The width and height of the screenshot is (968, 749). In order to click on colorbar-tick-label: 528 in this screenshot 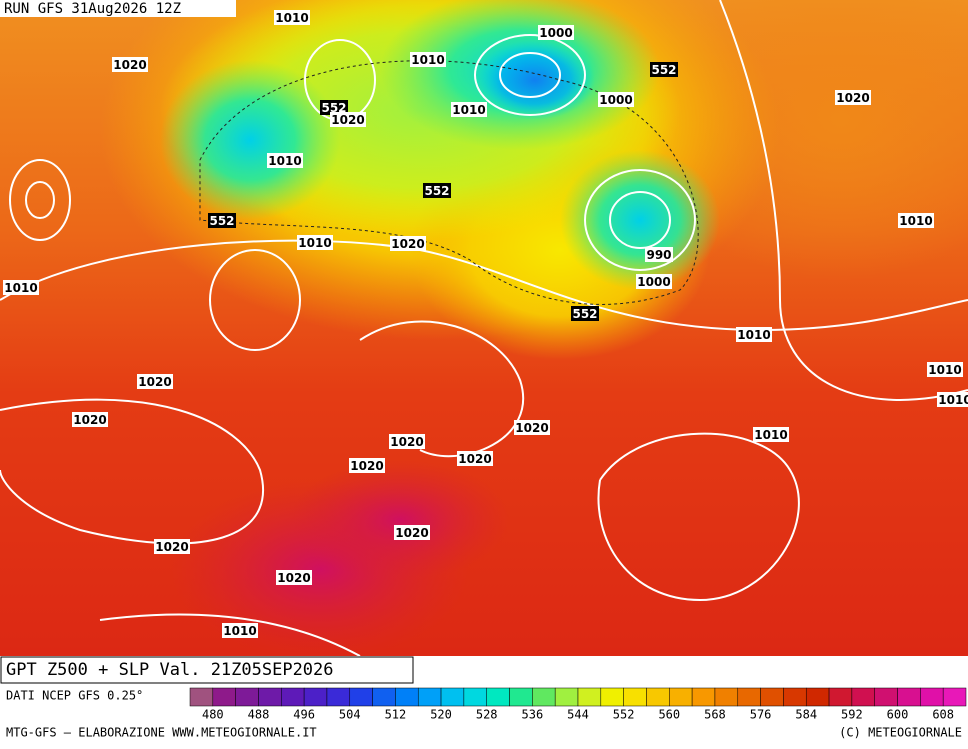, I will do `click(487, 715)`.